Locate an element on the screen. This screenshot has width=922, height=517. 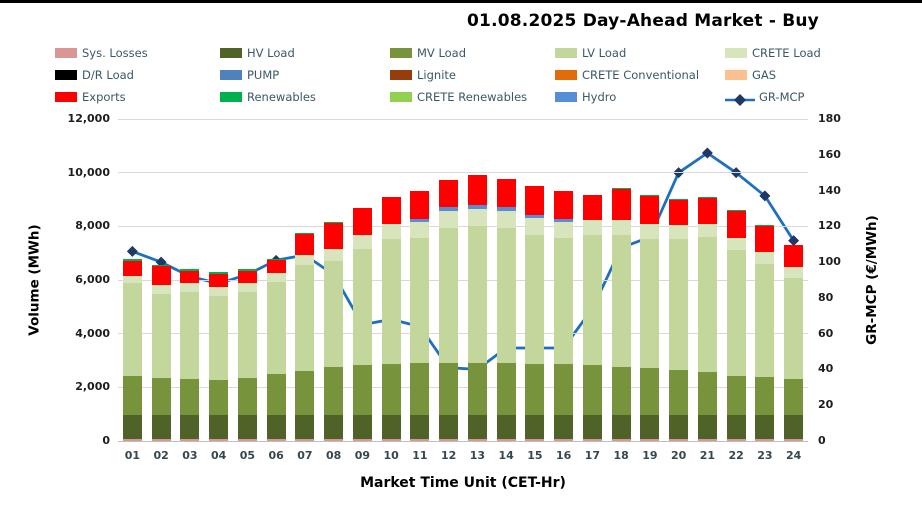
legend-item: Renewables is located at coordinates (268, 97).